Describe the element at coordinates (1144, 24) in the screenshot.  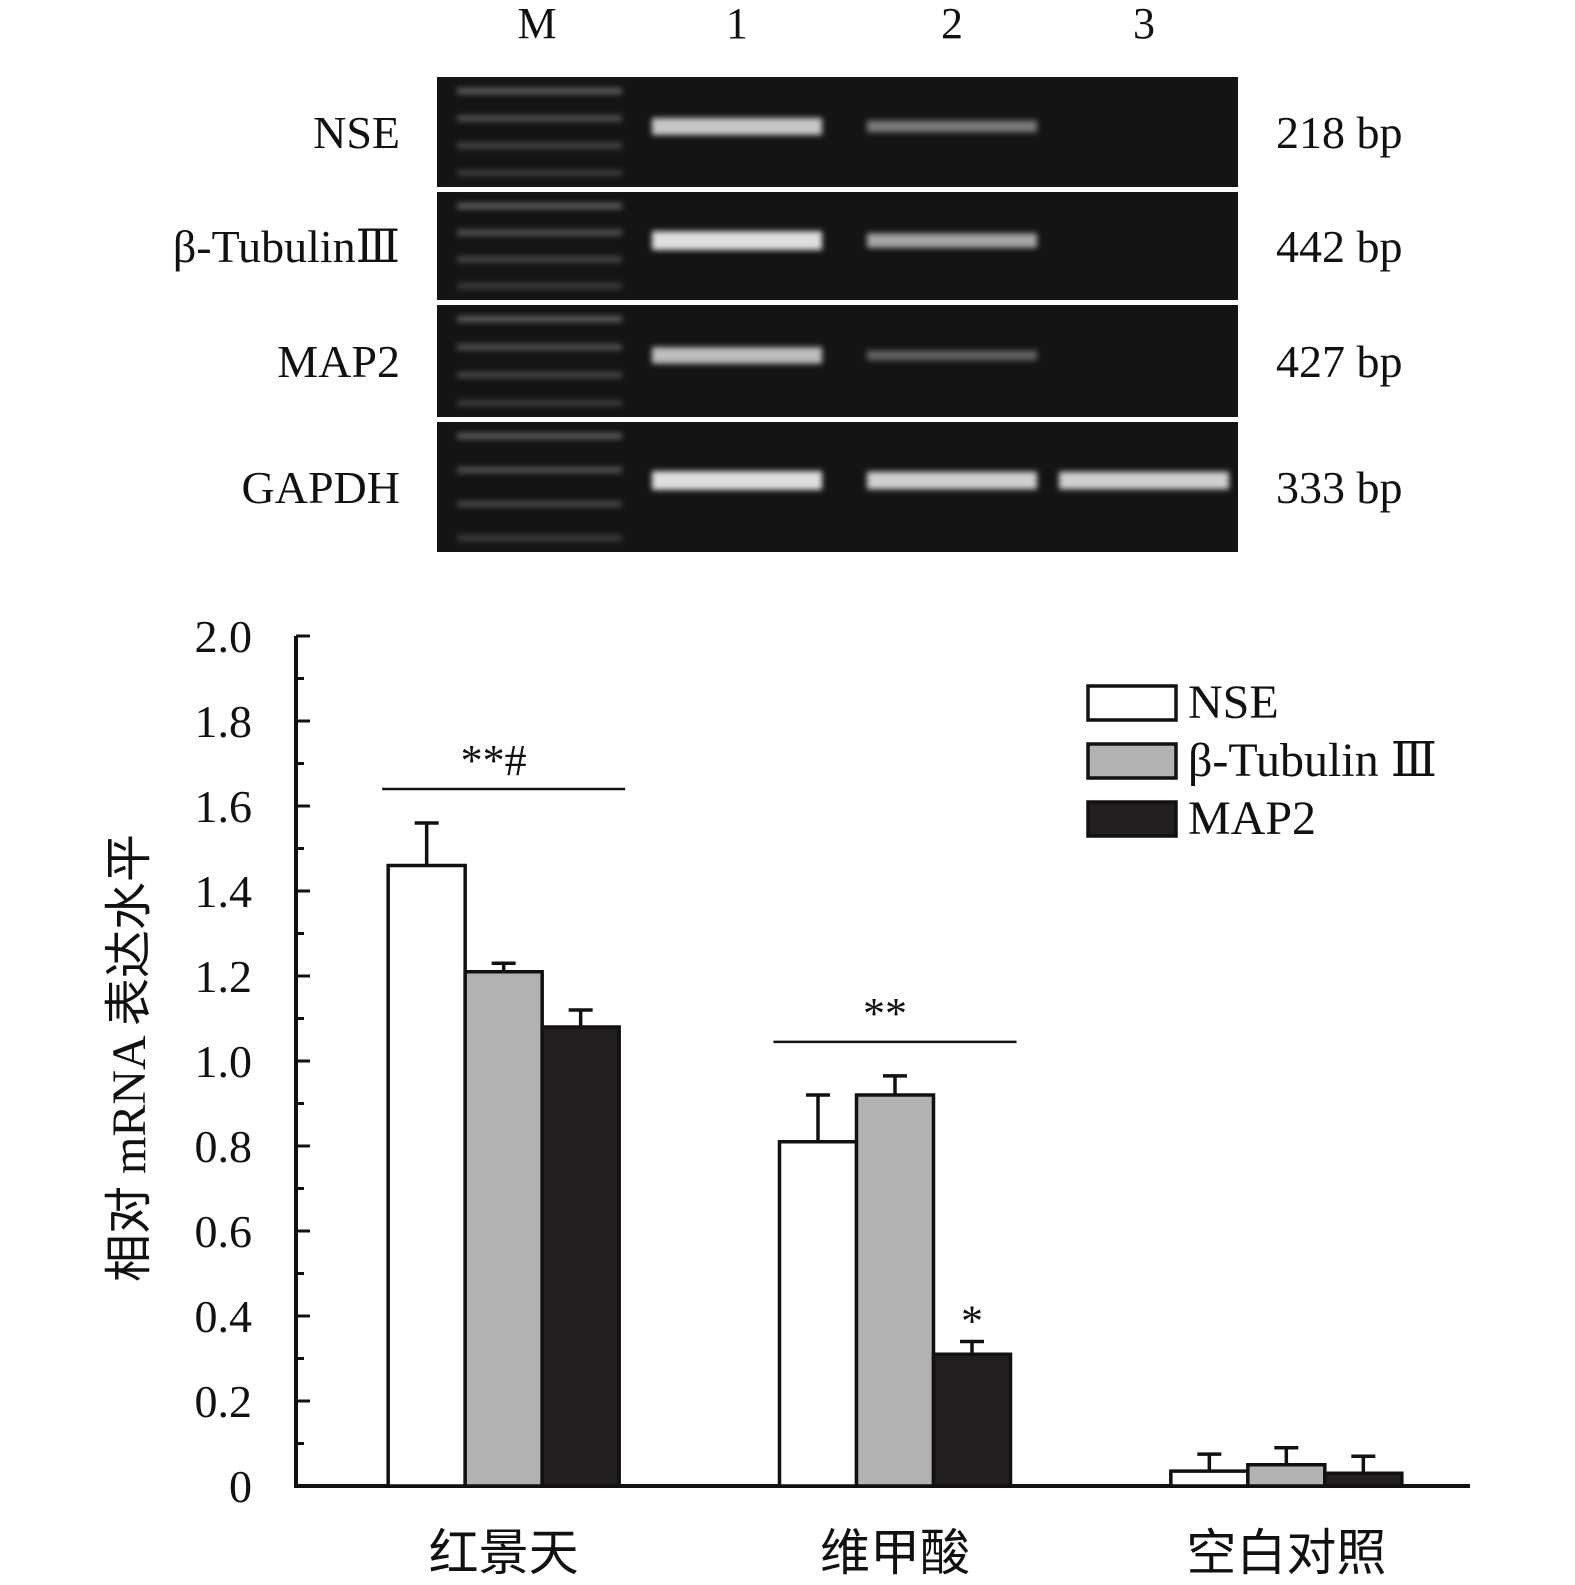
I see `gel-lane-label: 3` at that location.